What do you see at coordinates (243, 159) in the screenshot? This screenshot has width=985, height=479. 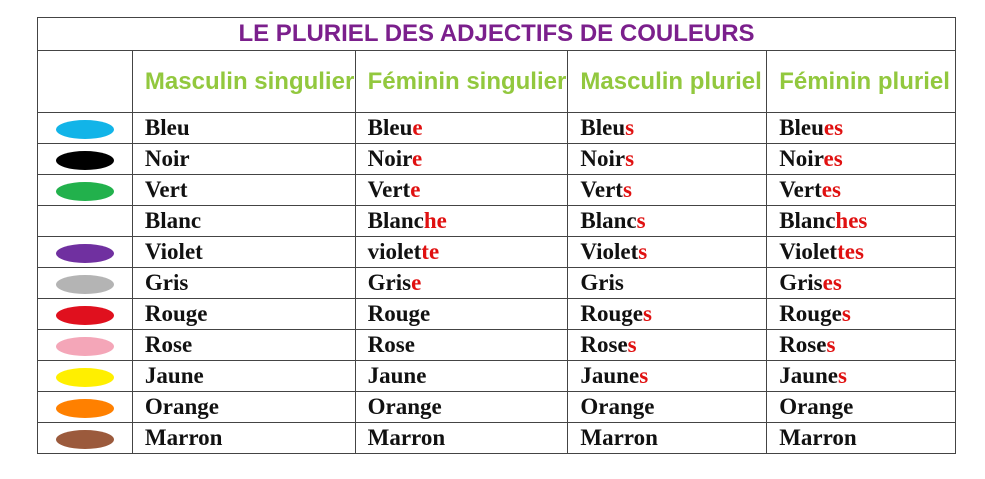 I see `word-cell: Noir` at bounding box center [243, 159].